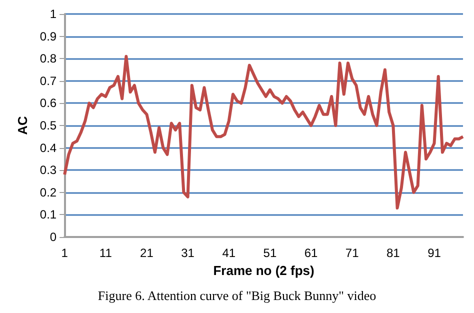 This screenshot has height=313, width=474. I want to click on x-tick-label: 31, so click(188, 253).